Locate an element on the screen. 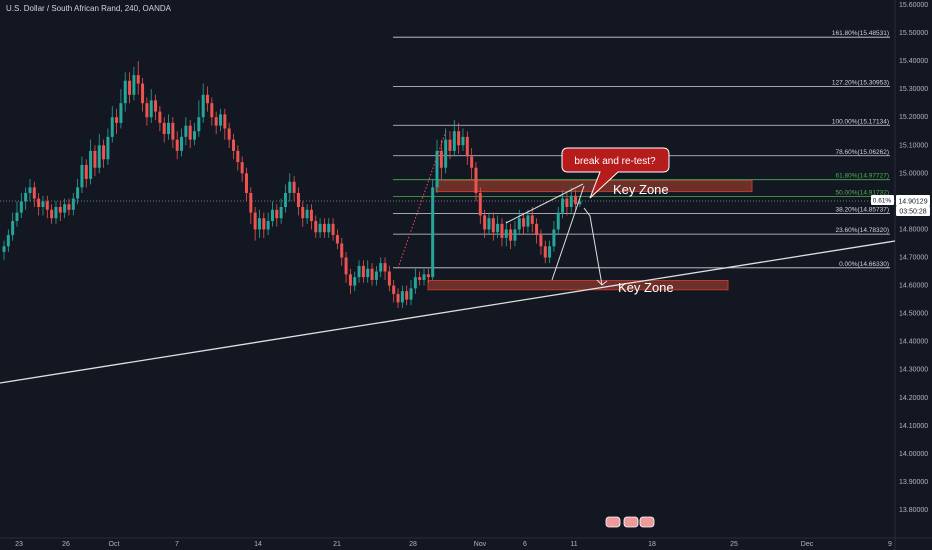  y-tick-label: 14.70000 is located at coordinates (913, 258).